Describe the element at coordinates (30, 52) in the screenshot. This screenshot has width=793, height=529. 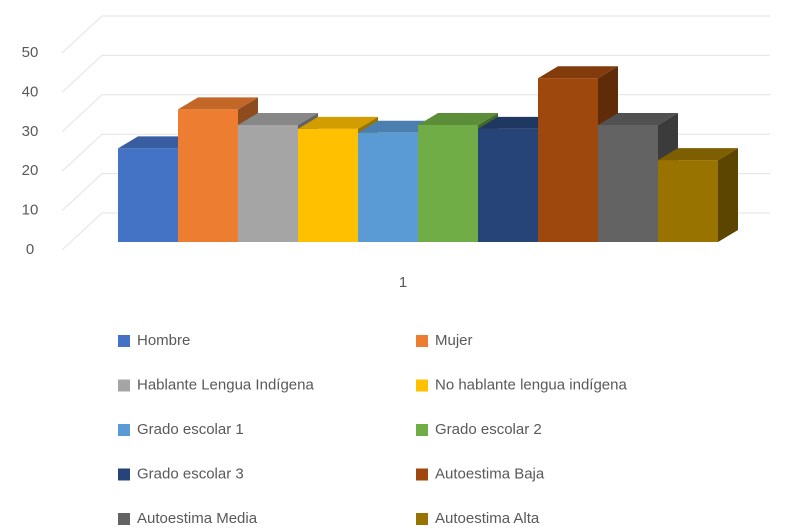
I see `y-tick-label: 50` at that location.